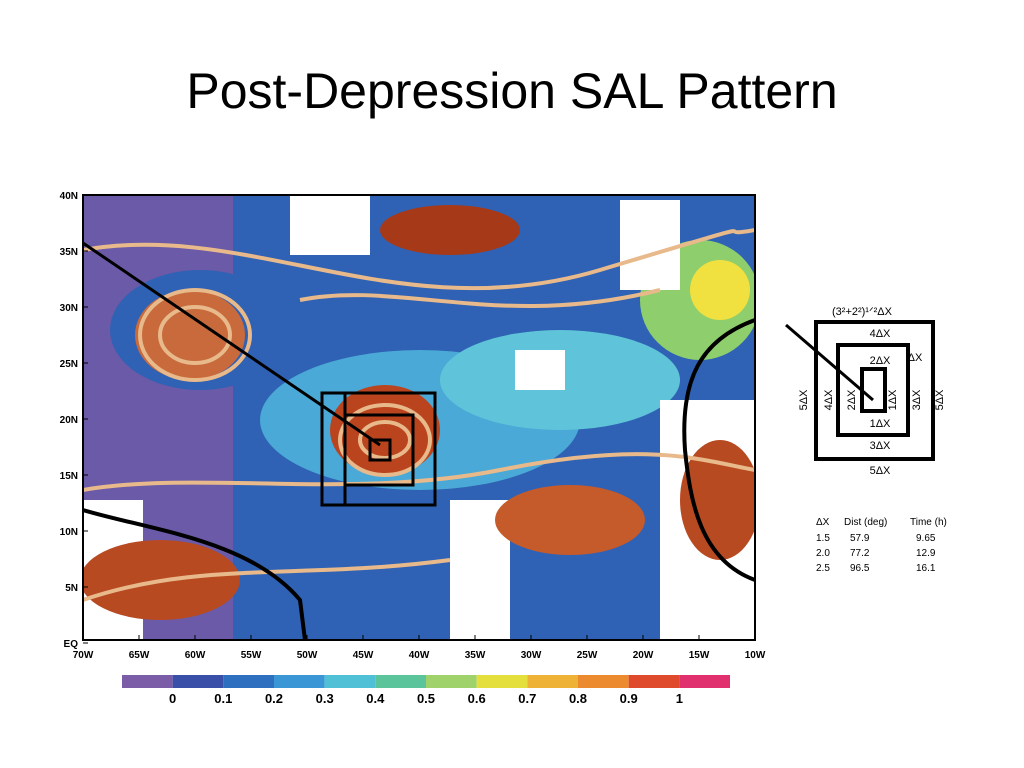 The image size is (1024, 768). Describe the element at coordinates (475, 655) in the screenshot. I see `lon-label: 35W` at that location.